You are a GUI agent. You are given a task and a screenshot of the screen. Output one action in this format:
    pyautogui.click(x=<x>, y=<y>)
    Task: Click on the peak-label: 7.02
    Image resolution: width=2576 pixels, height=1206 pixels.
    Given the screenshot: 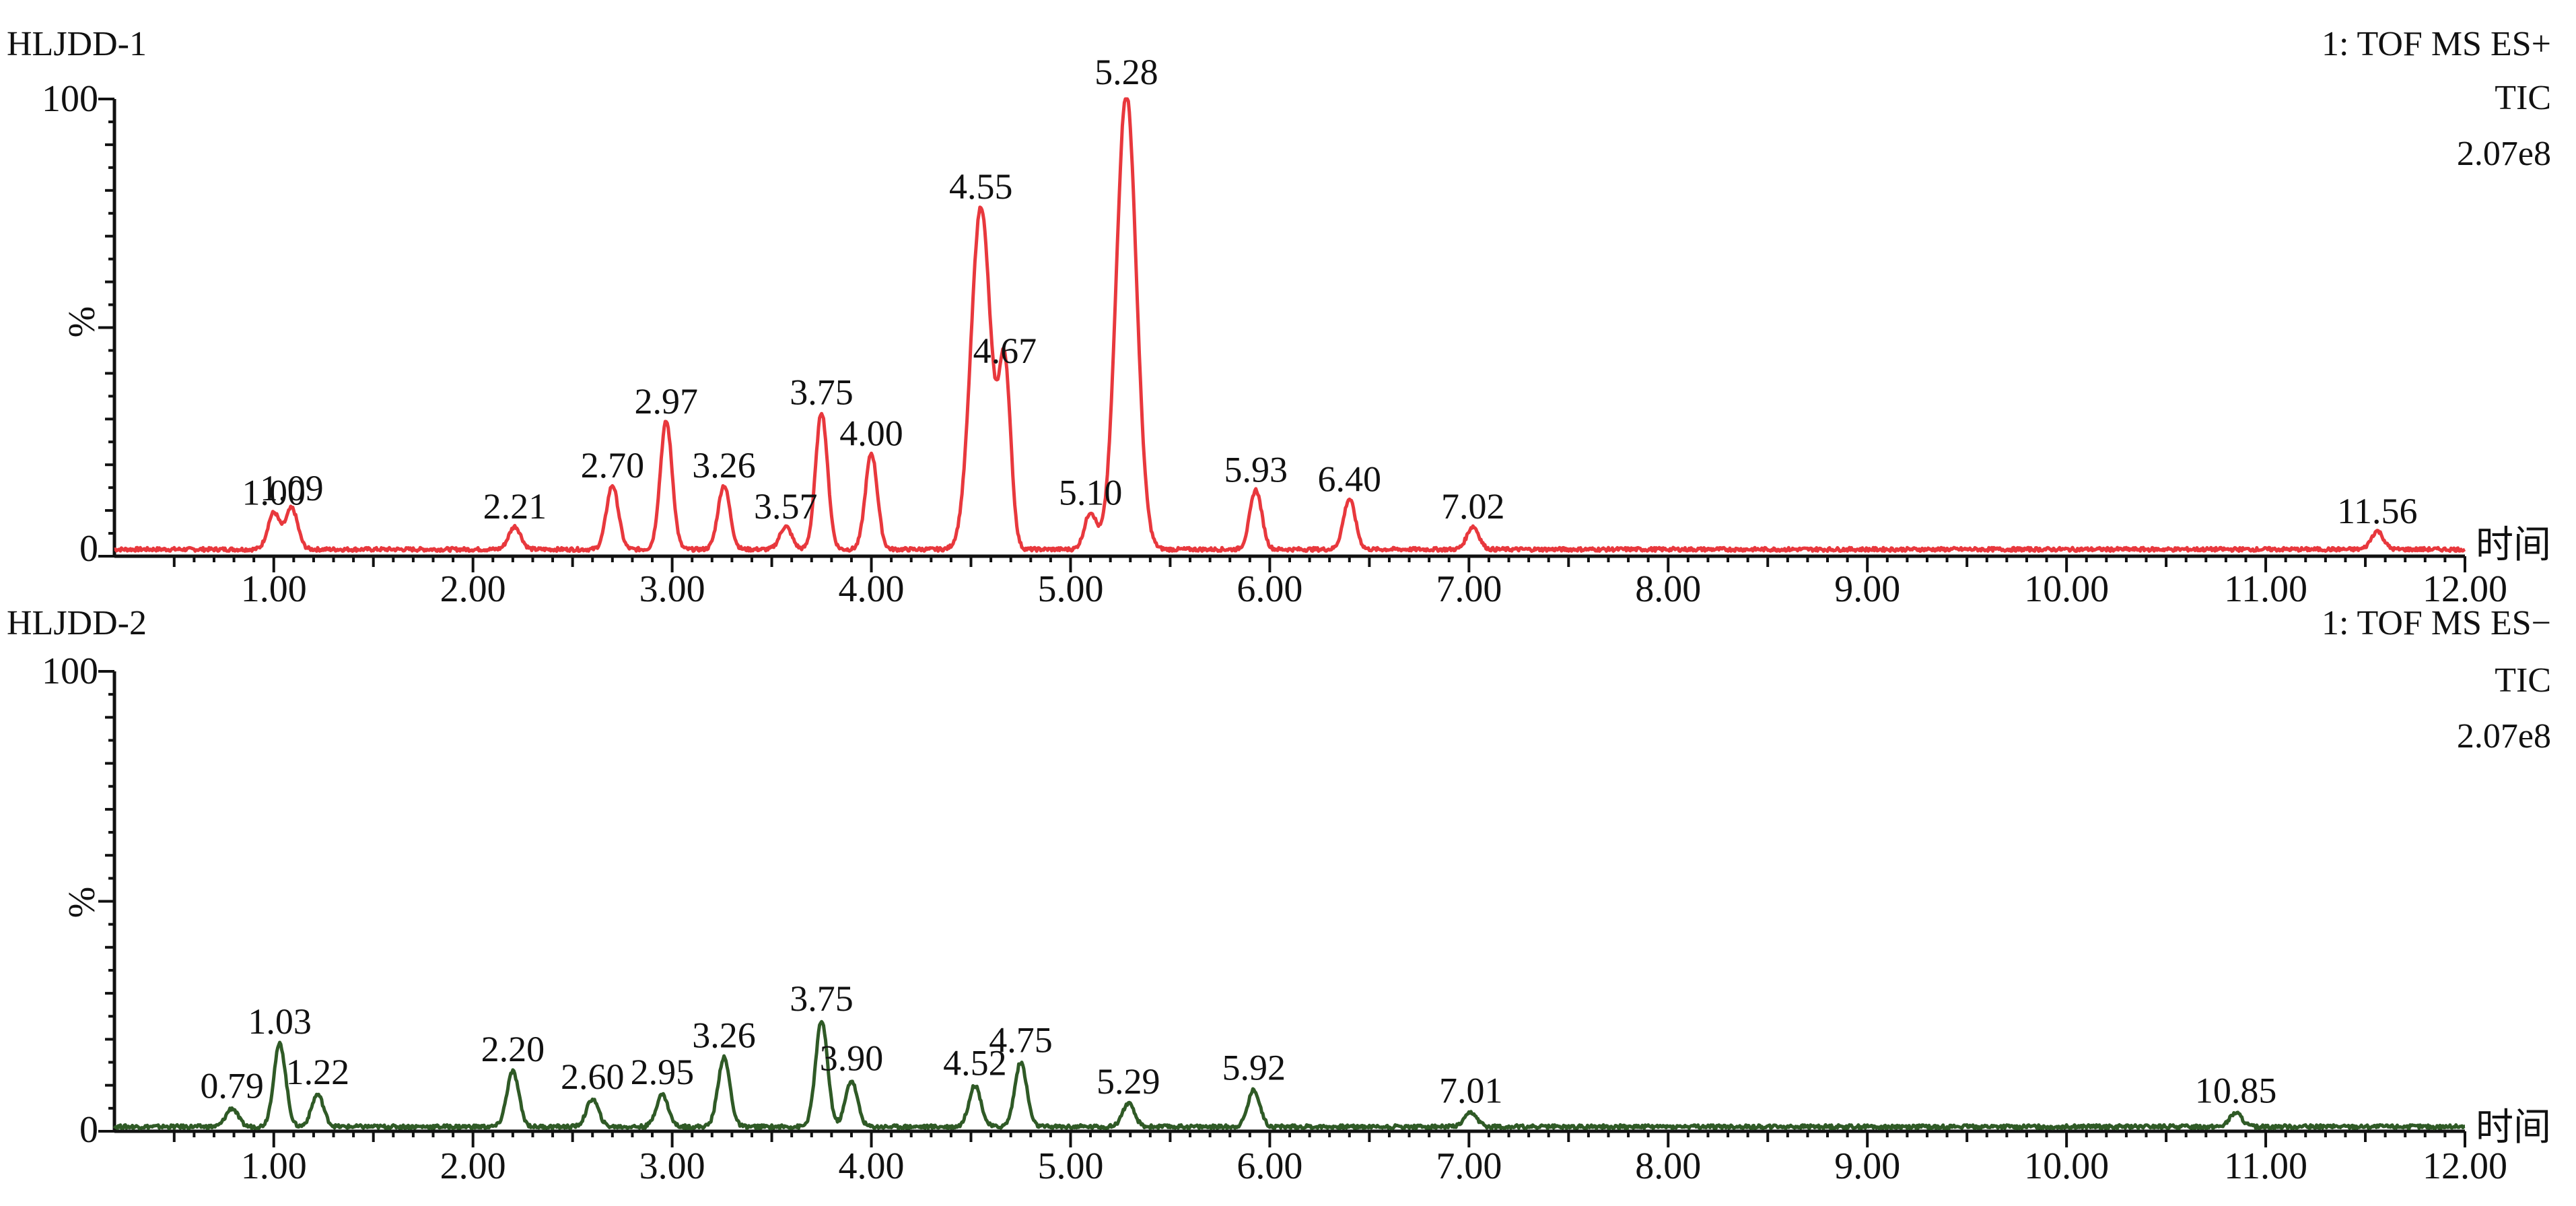 What is the action you would take?
    pyautogui.click(x=1473, y=506)
    